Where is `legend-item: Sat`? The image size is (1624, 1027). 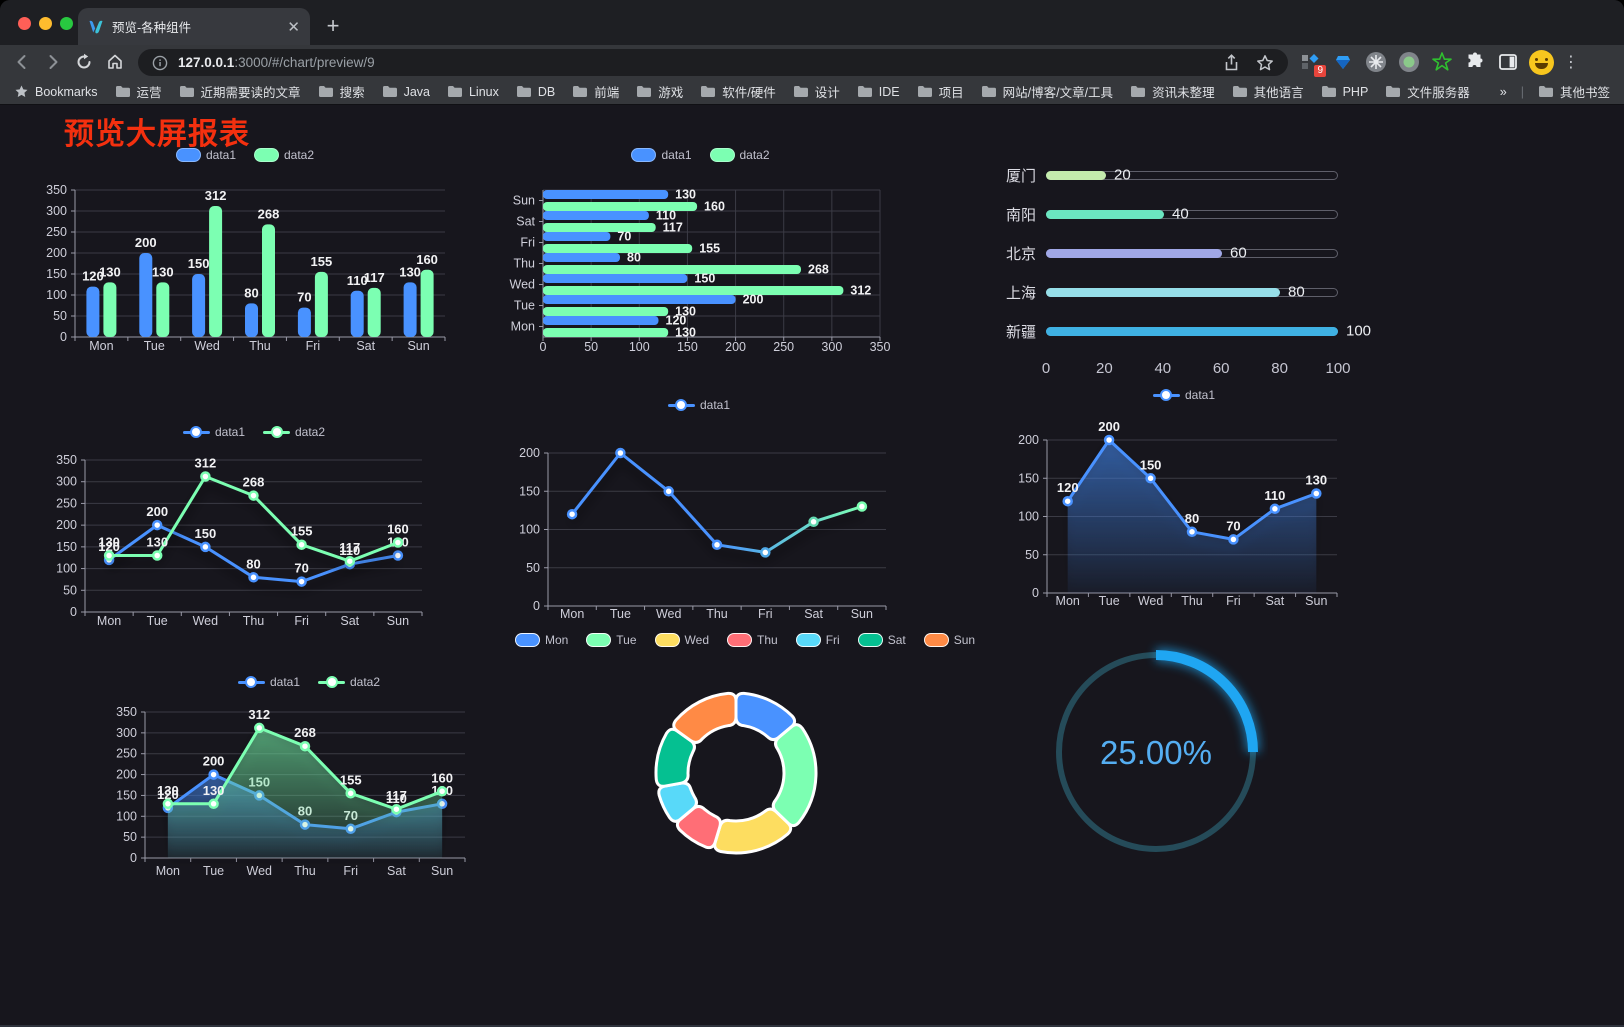 legend-item: Sat is located at coordinates (881, 640).